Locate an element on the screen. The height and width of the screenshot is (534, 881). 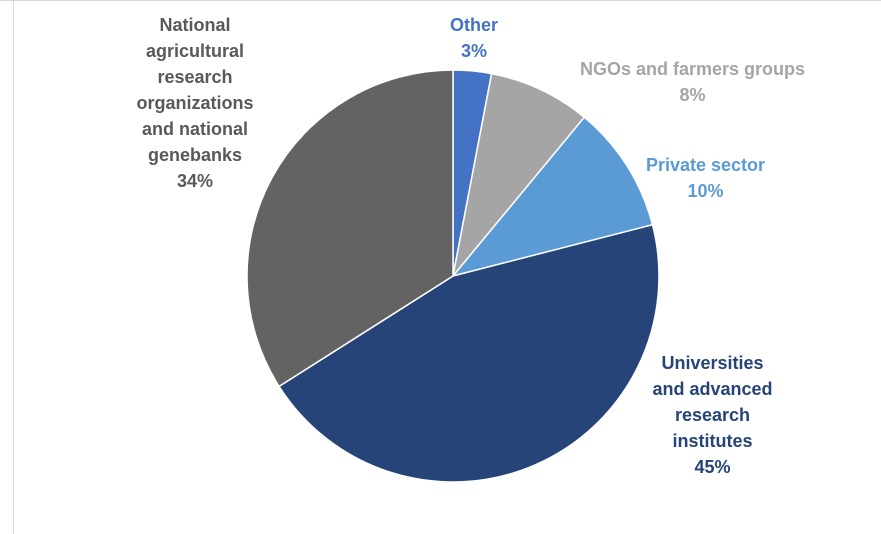
label-private-value: 10% is located at coordinates (705, 191).